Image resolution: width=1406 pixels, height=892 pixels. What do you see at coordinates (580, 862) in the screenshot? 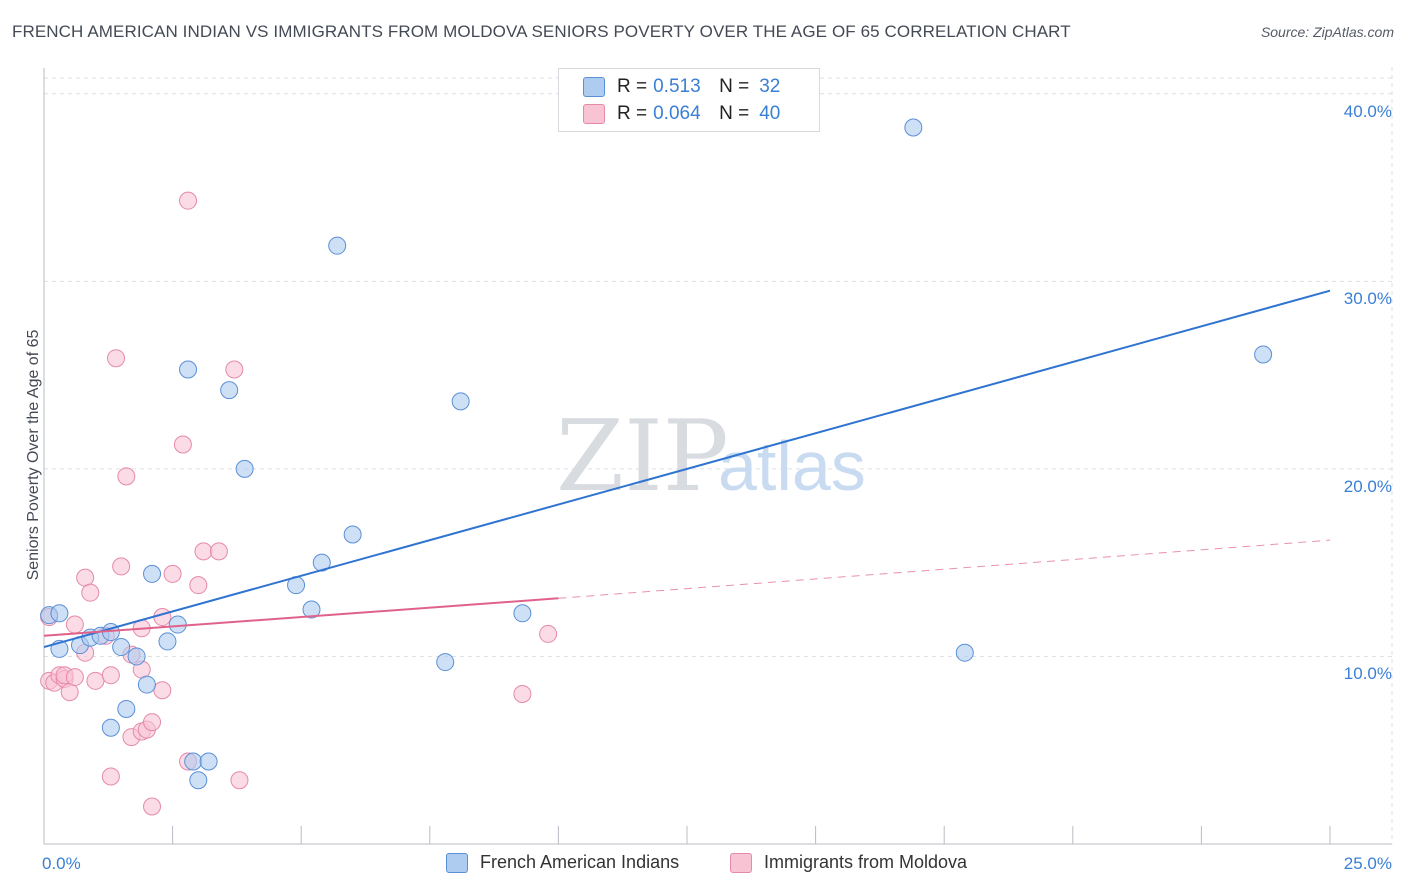
I see `legend-label: French American Indians` at bounding box center [580, 862].